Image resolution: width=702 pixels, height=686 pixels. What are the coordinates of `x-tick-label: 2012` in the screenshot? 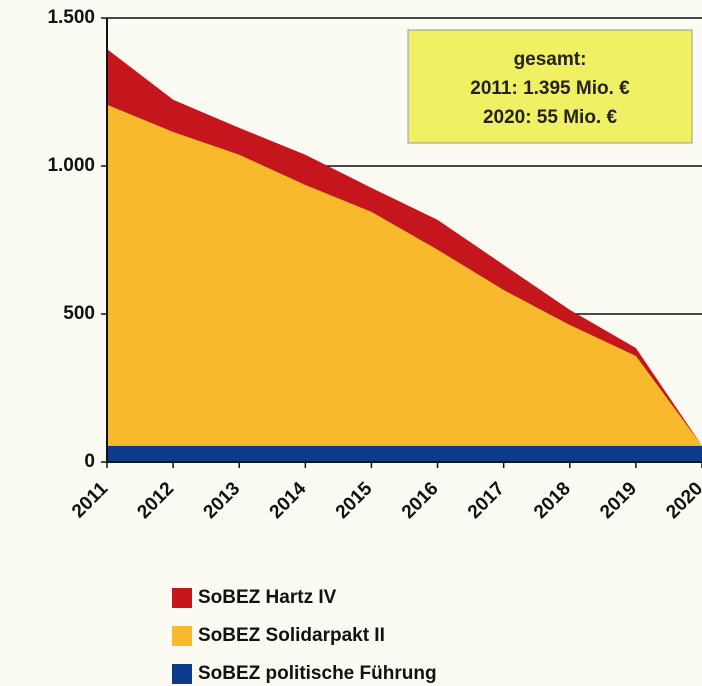 It's located at (155, 500).